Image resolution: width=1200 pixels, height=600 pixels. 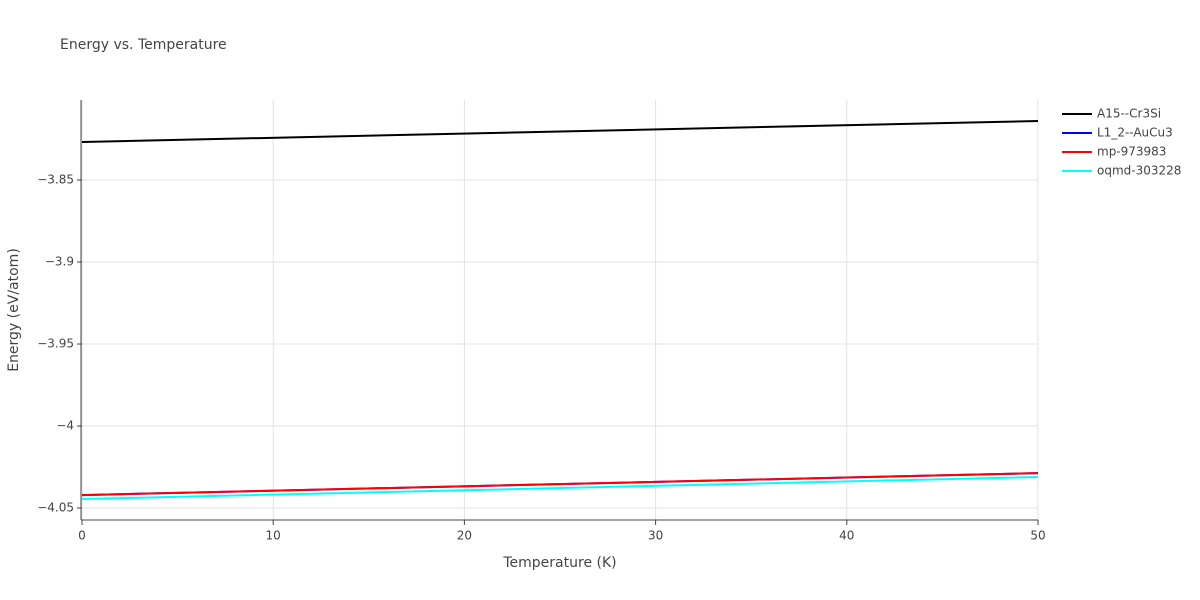 I want to click on legend-item: L1_2--AuCu3, so click(x=1117, y=133).